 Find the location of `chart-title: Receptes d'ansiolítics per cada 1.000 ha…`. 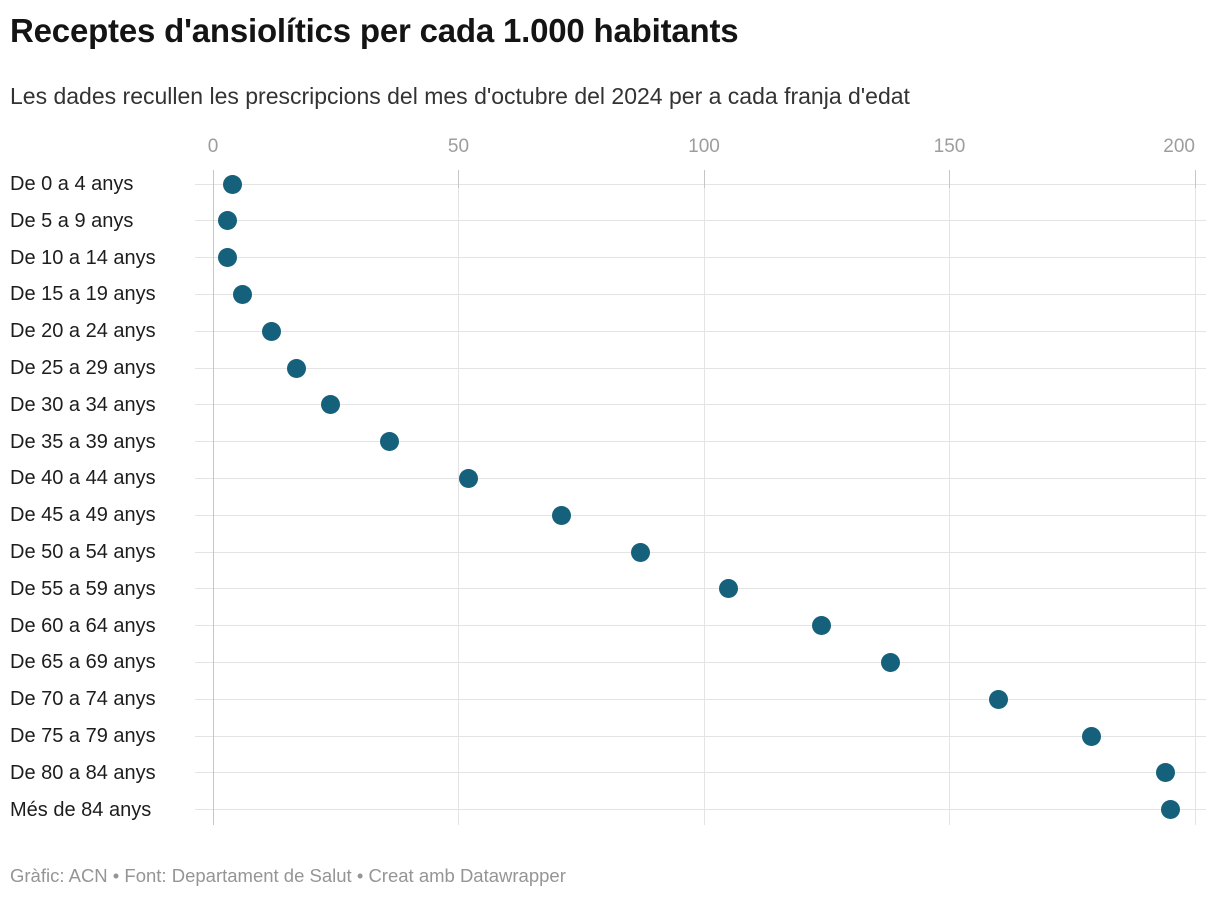

chart-title: Receptes d'ansiolítics per cada 1.000 ha… is located at coordinates (374, 30).